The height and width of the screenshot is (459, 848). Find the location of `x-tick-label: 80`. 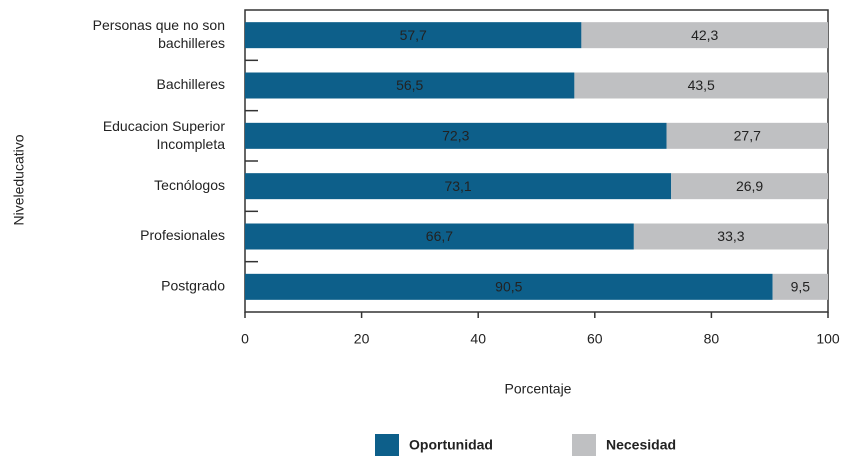

x-tick-label: 80 is located at coordinates (712, 339).